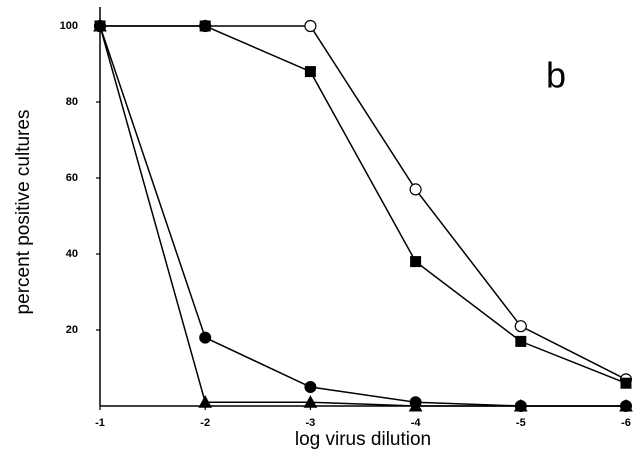 This screenshot has height=456, width=644. What do you see at coordinates (72, 254) in the screenshot?
I see `y-tick-label: 40` at bounding box center [72, 254].